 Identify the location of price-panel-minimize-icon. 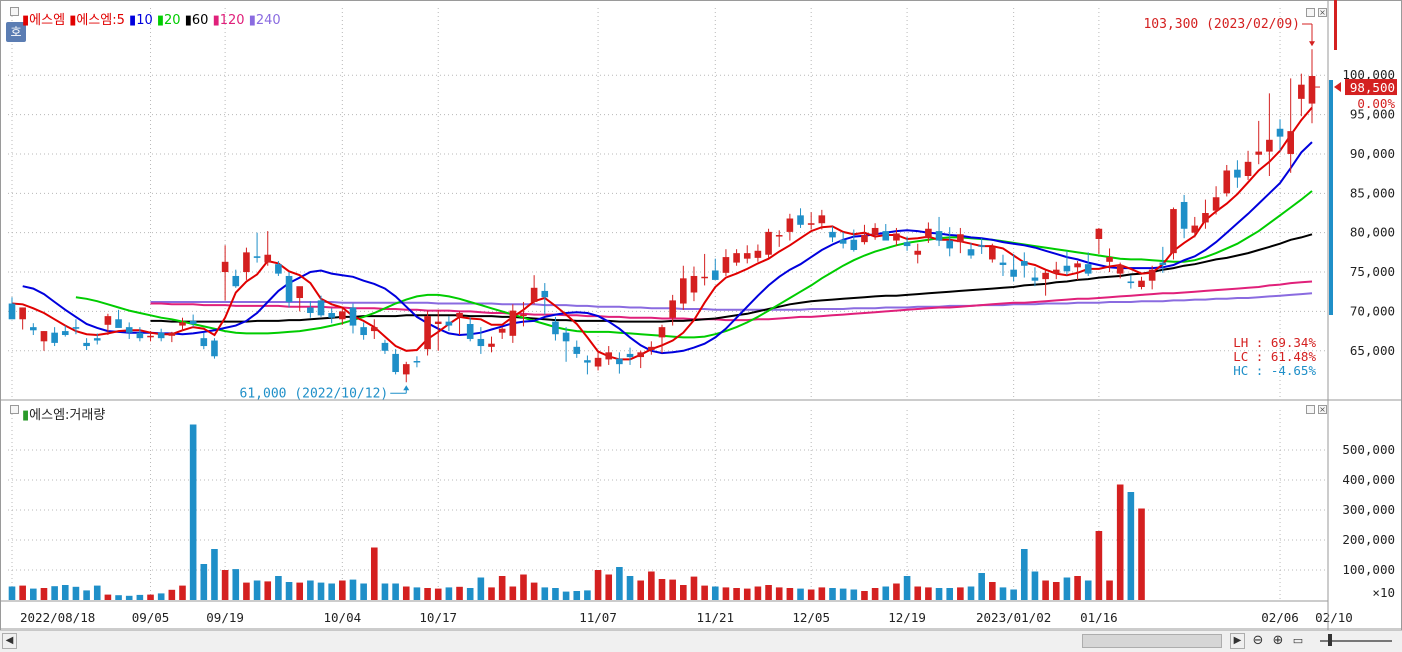
(1310, 12).